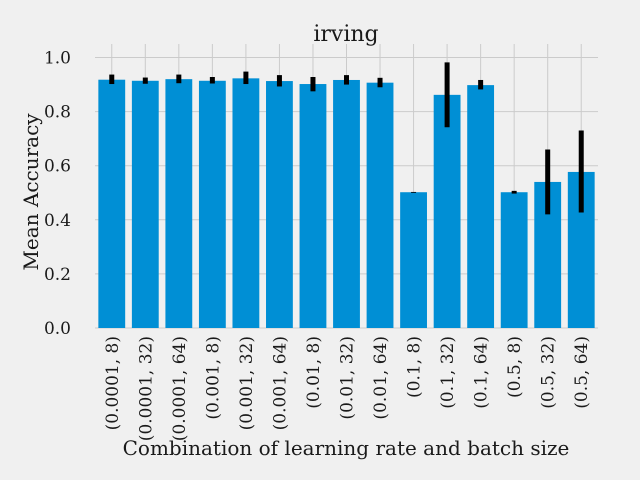  Describe the element at coordinates (345, 34) in the screenshot. I see `chart-title: irving` at that location.